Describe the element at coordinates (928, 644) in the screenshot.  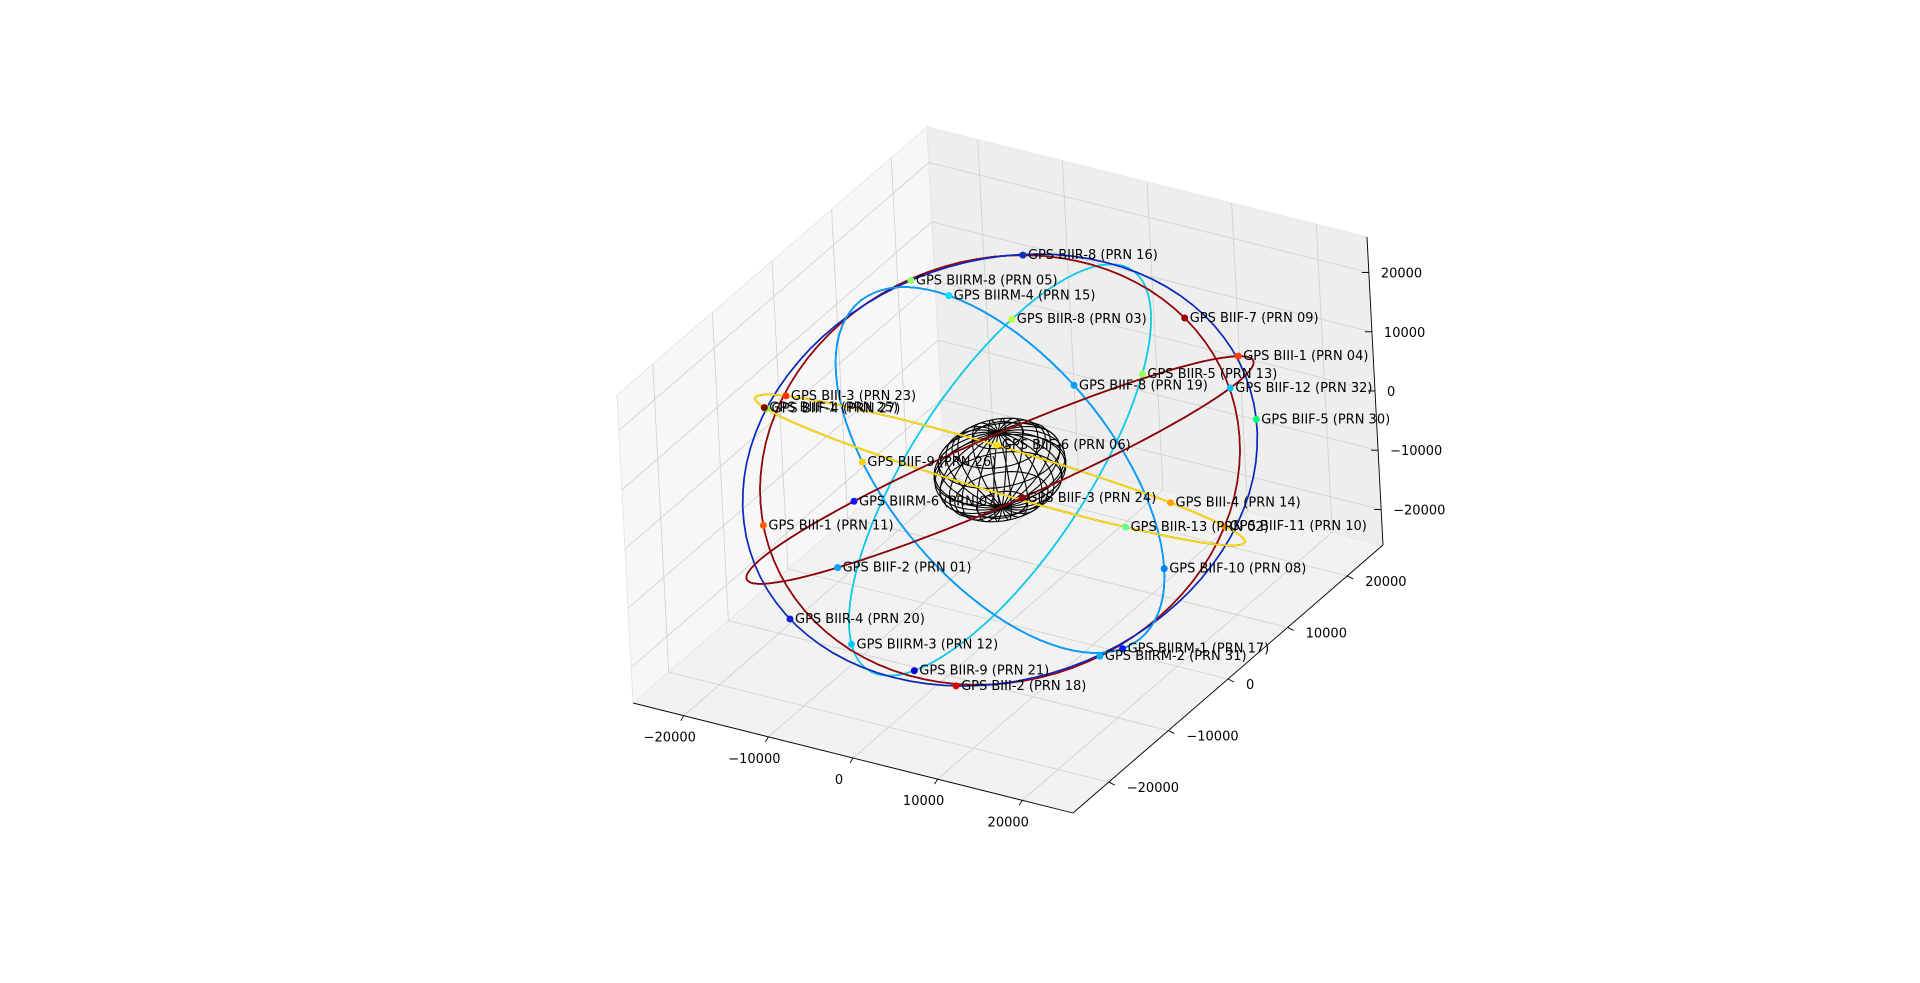
I see `satellite-label: GPS BIIRM-3 (PRN 12)` at that location.